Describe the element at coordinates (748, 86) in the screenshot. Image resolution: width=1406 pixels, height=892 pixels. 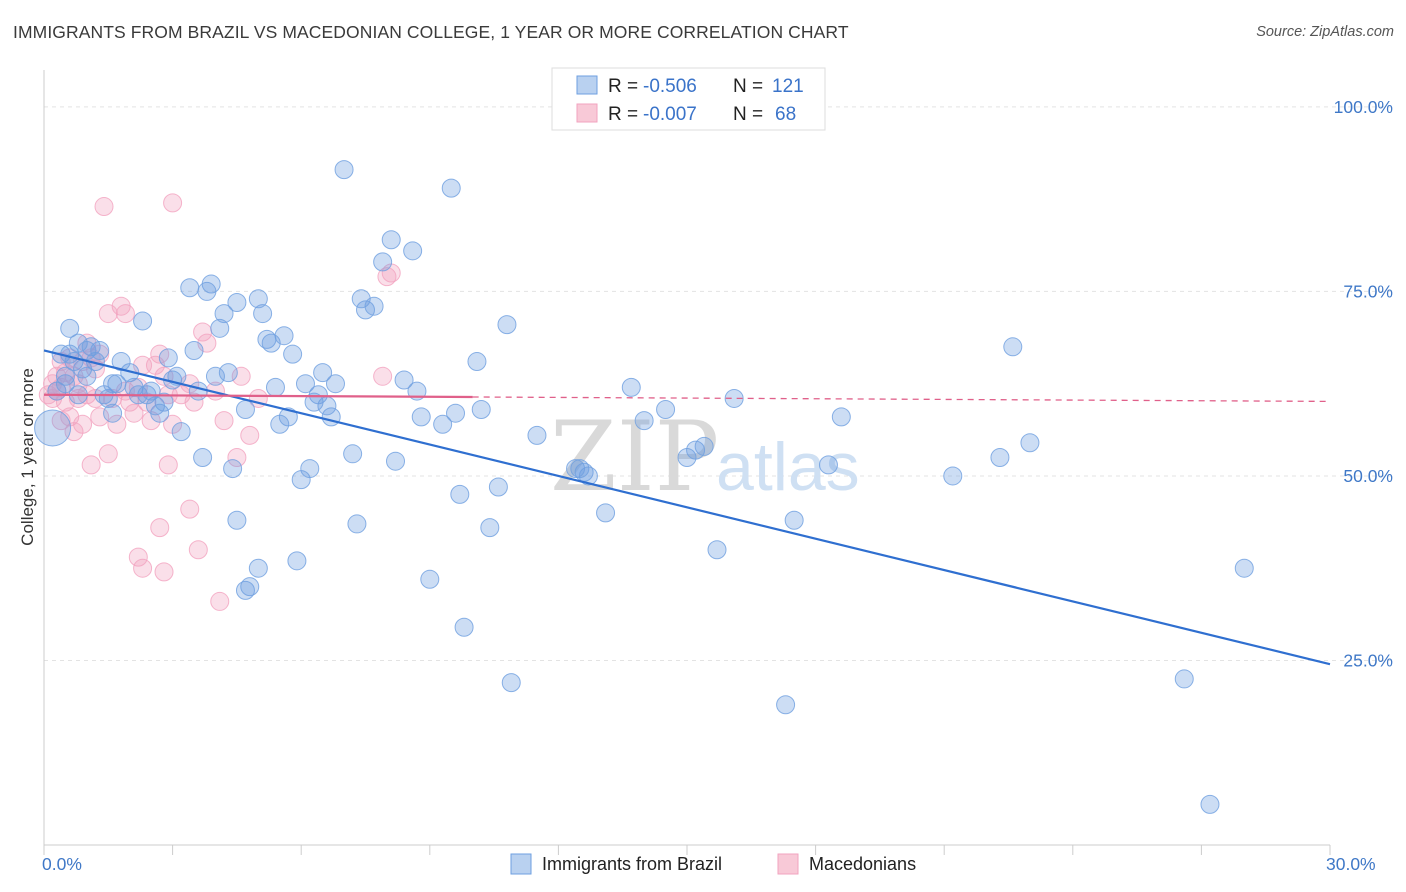
I see `legend-n-label-brazil: N =` at that location.